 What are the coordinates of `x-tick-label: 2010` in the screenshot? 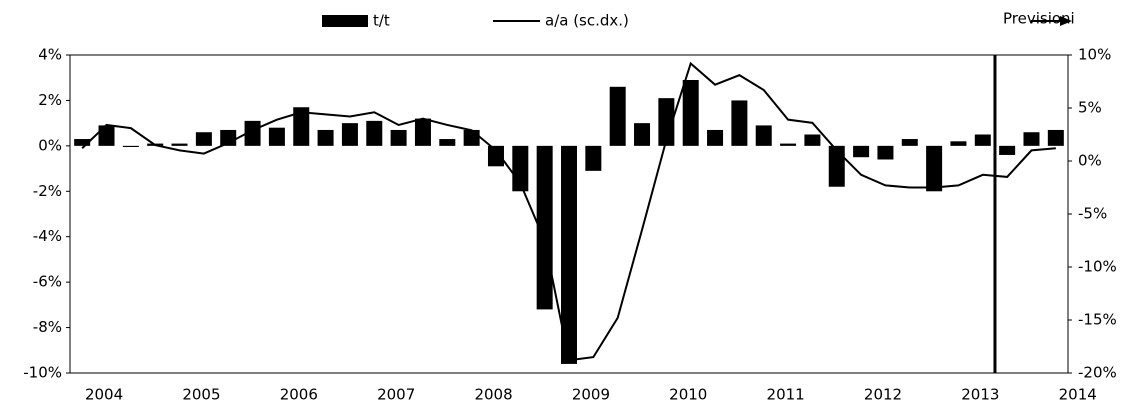 It's located at (688, 395).